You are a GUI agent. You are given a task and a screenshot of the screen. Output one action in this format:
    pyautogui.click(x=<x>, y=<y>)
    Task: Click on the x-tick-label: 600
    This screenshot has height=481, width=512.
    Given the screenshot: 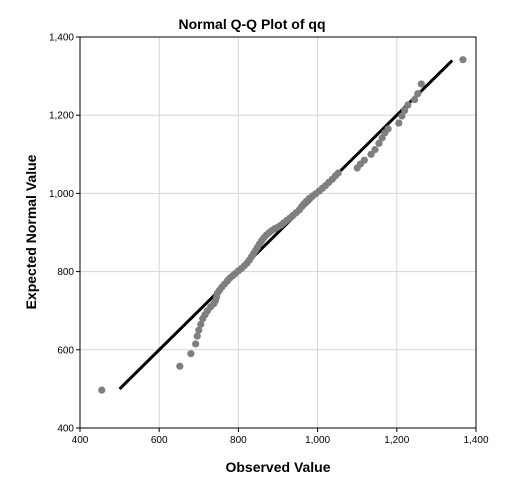 What is the action you would take?
    pyautogui.click(x=159, y=440)
    